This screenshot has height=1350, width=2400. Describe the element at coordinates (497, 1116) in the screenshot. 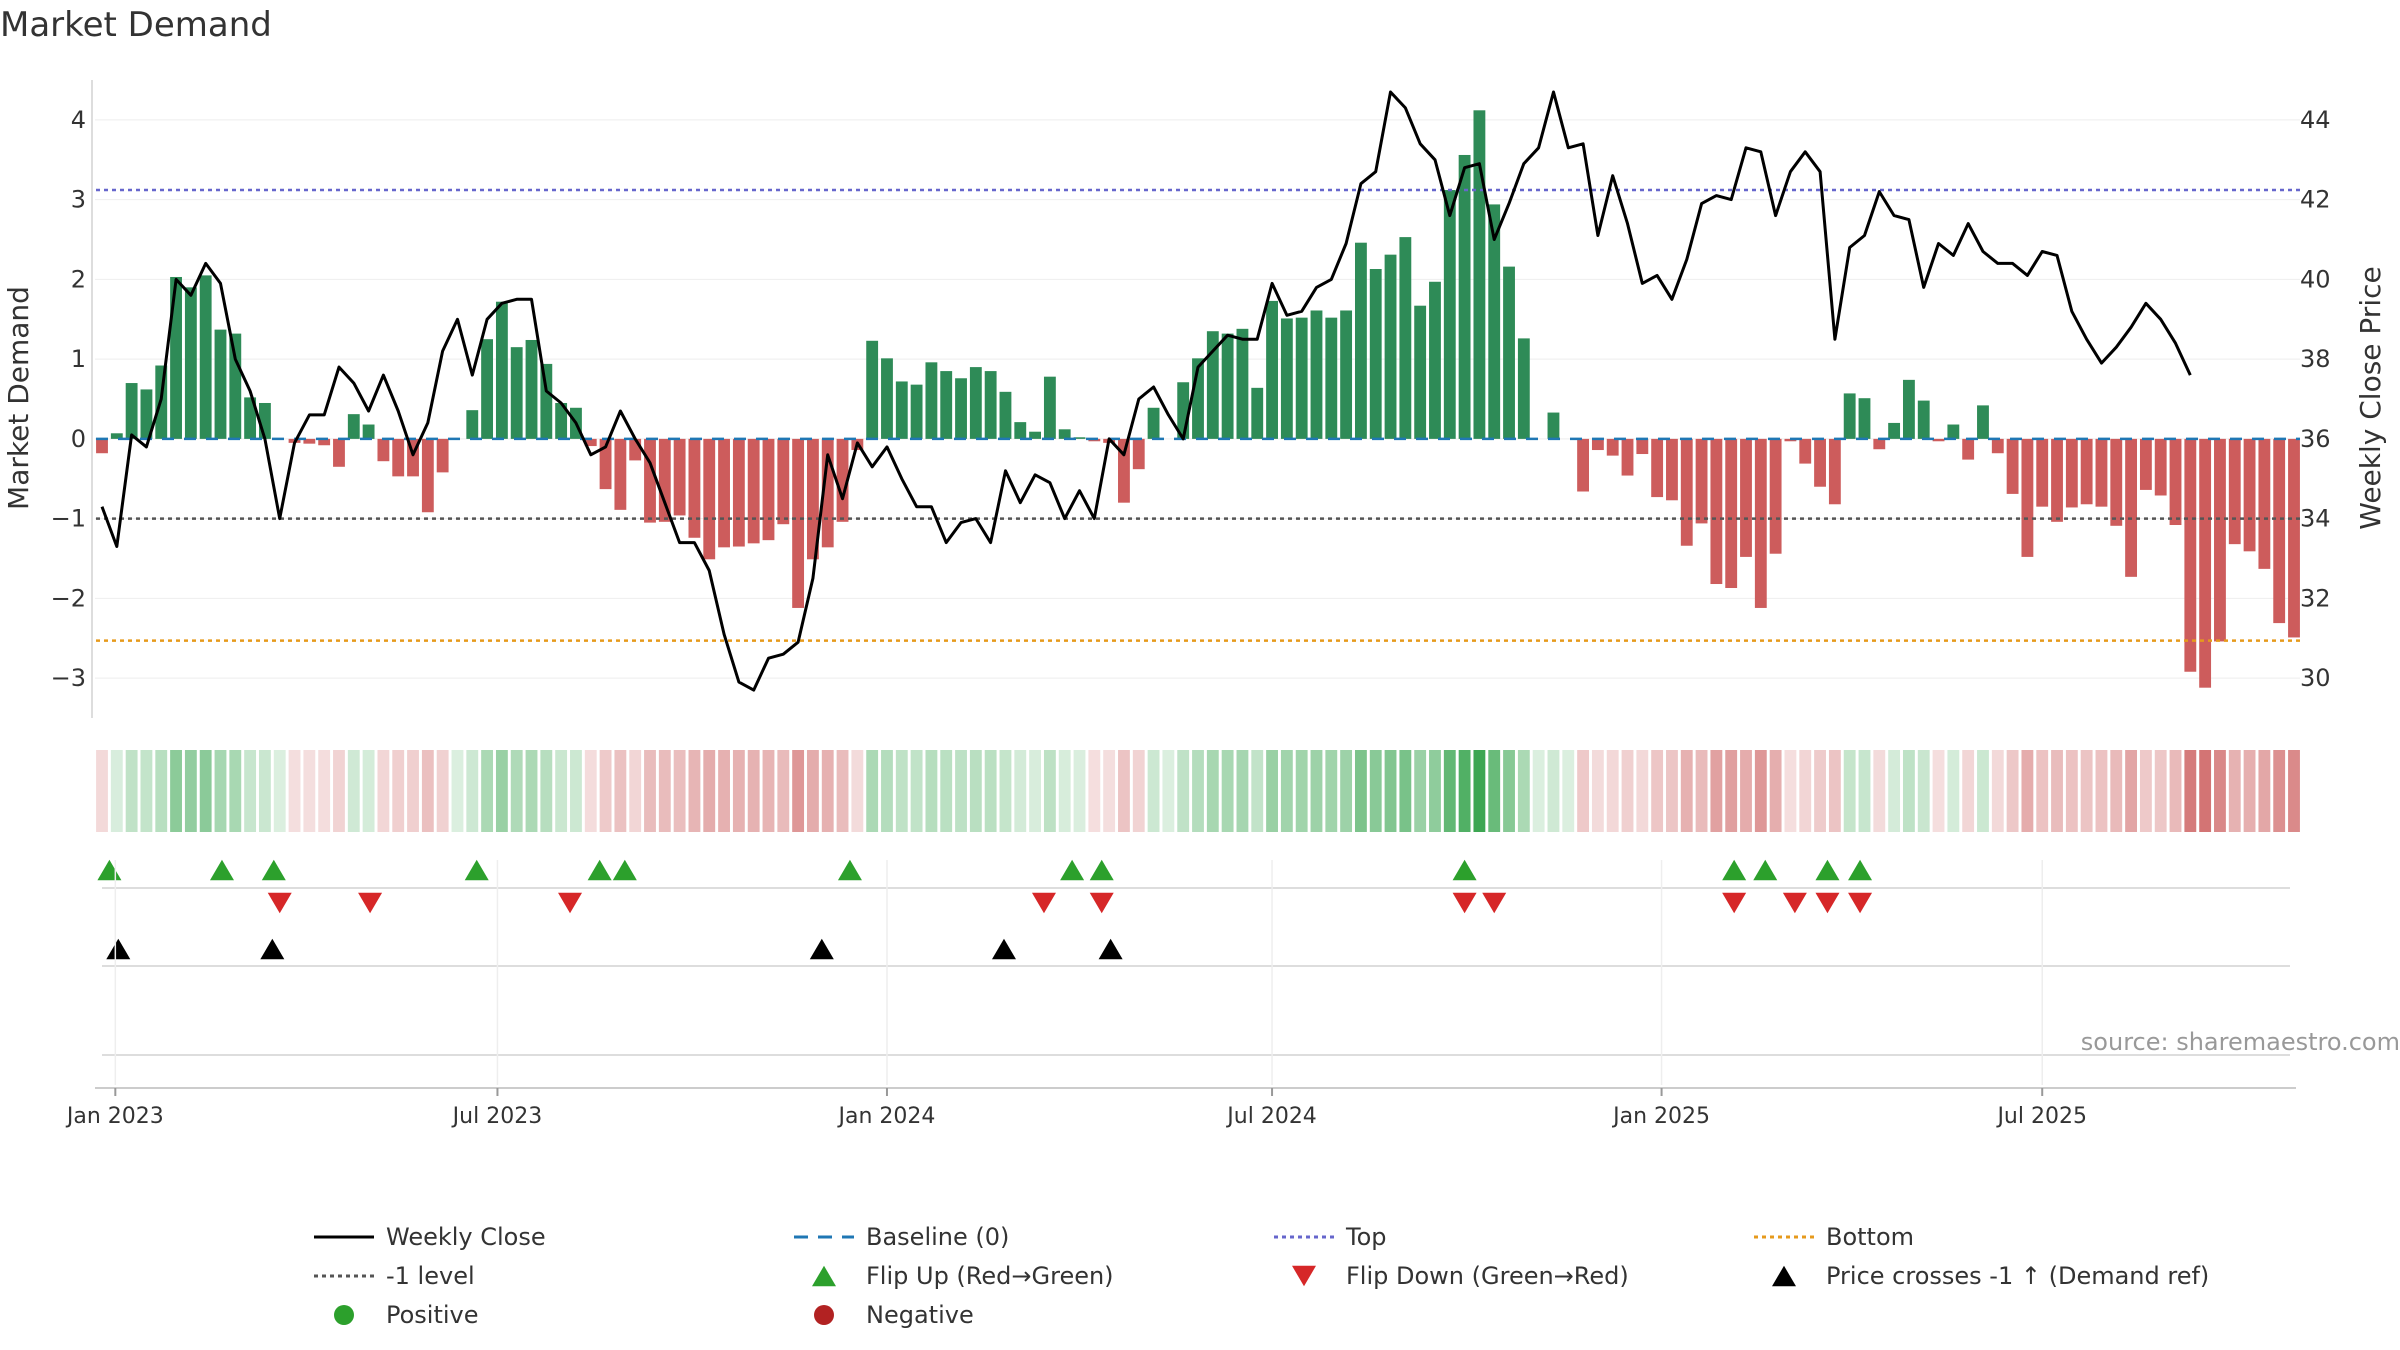

I see `x-tick-label: Jul 2023` at that location.